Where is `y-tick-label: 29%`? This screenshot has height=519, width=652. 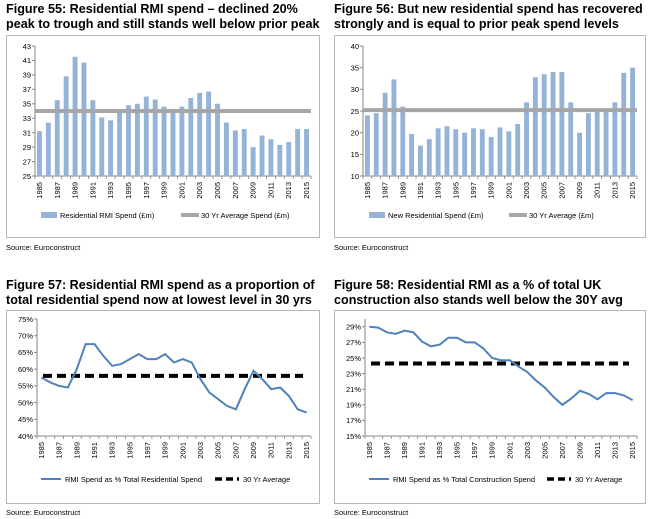
y-tick-label: 29% is located at coordinates (353, 327).